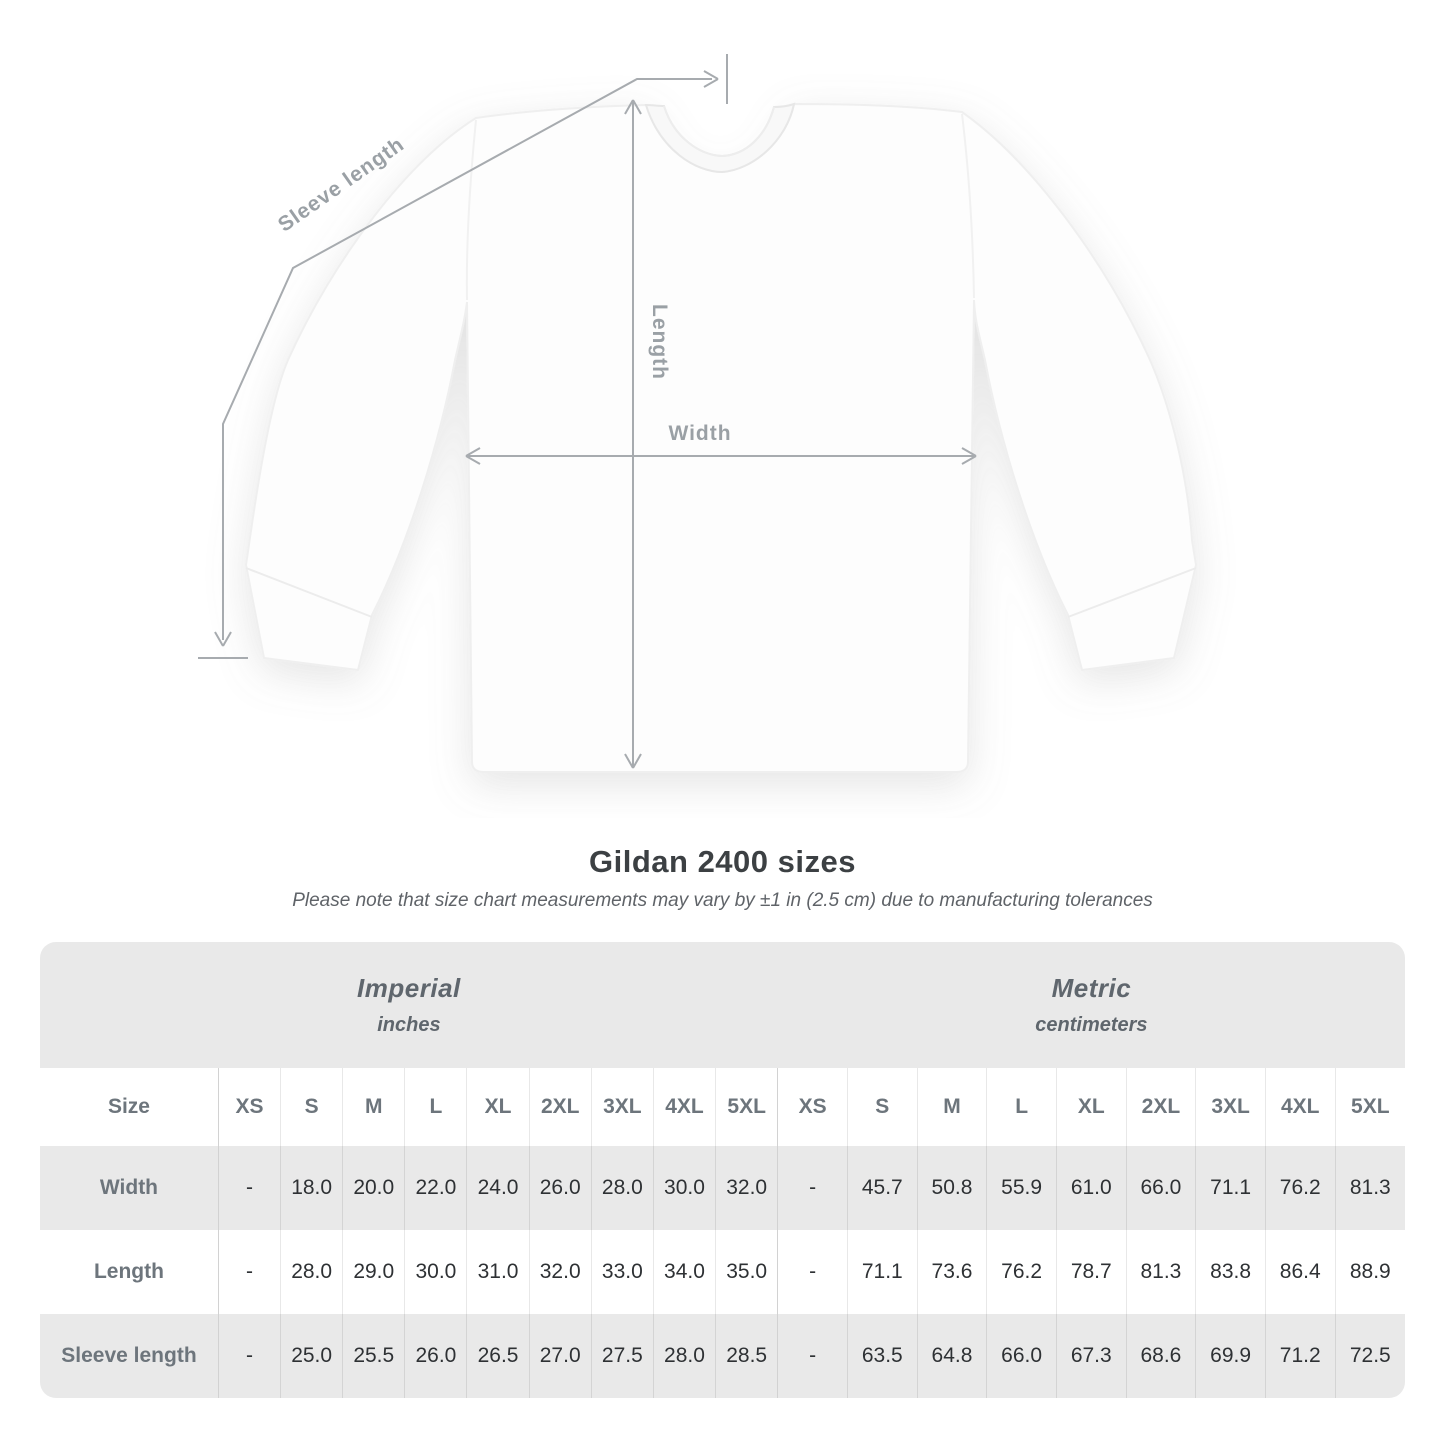 The height and width of the screenshot is (1445, 1445). What do you see at coordinates (373, 1356) in the screenshot?
I see `table-cell: 25.5` at bounding box center [373, 1356].